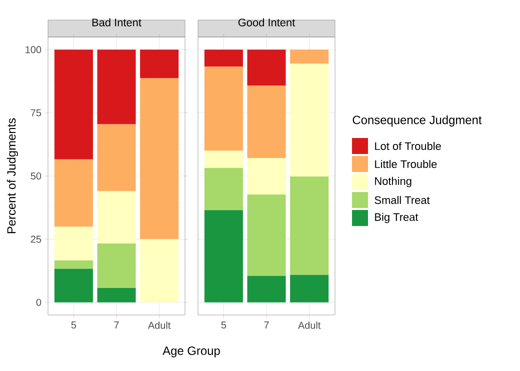 Image resolution: width=520 pixels, height=371 pixels. Describe the element at coordinates (408, 146) in the screenshot. I see `legend-label: Lot of Trouble` at that location.